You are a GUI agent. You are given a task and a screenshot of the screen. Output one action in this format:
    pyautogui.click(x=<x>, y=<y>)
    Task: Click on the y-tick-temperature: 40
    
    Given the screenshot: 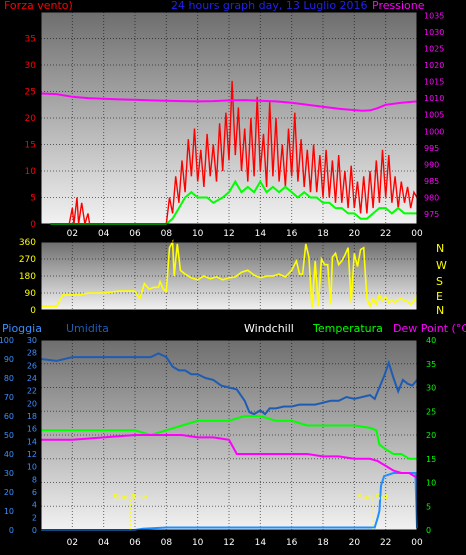 What is the action you would take?
    pyautogui.click(x=431, y=340)
    